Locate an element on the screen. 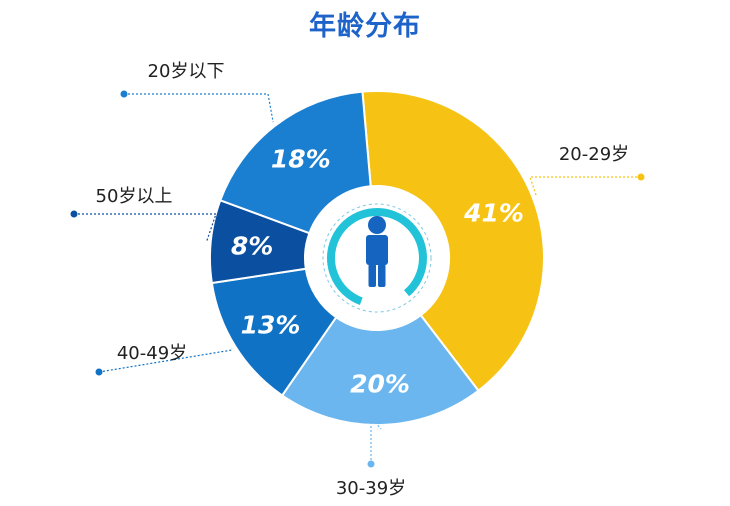  slice-value-label: 13% is located at coordinates (271, 325).